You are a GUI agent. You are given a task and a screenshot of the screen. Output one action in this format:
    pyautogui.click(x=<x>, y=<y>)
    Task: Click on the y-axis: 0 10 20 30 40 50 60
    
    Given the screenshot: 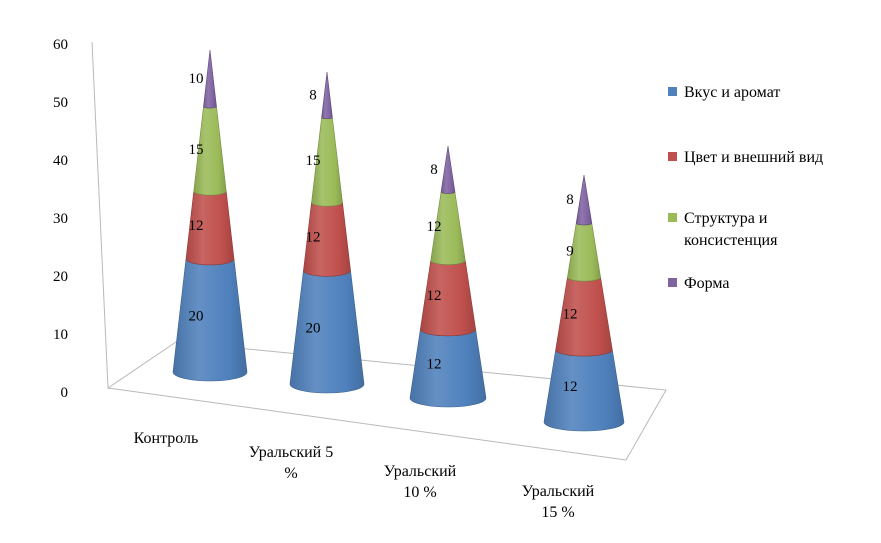 What is the action you would take?
    pyautogui.click(x=60, y=219)
    